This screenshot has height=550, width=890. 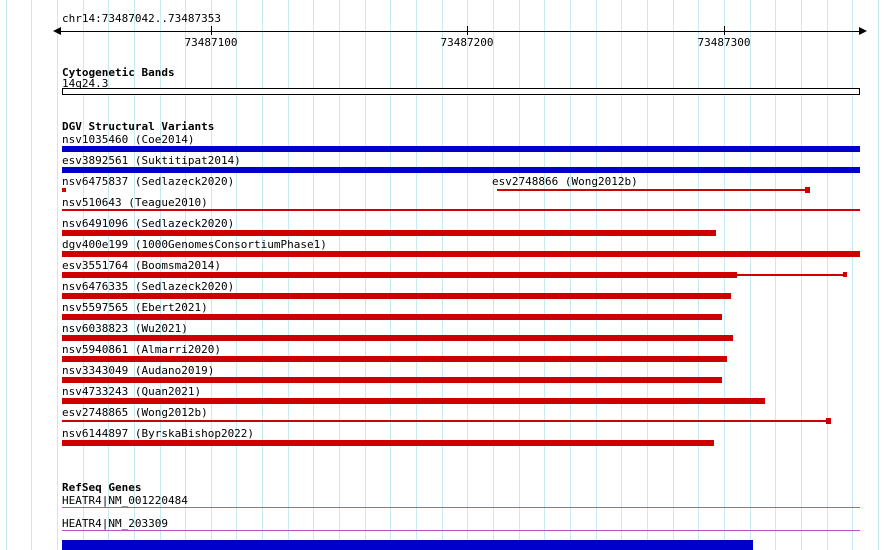 I want to click on ruler-tick-label: 73487300, so click(x=724, y=42).